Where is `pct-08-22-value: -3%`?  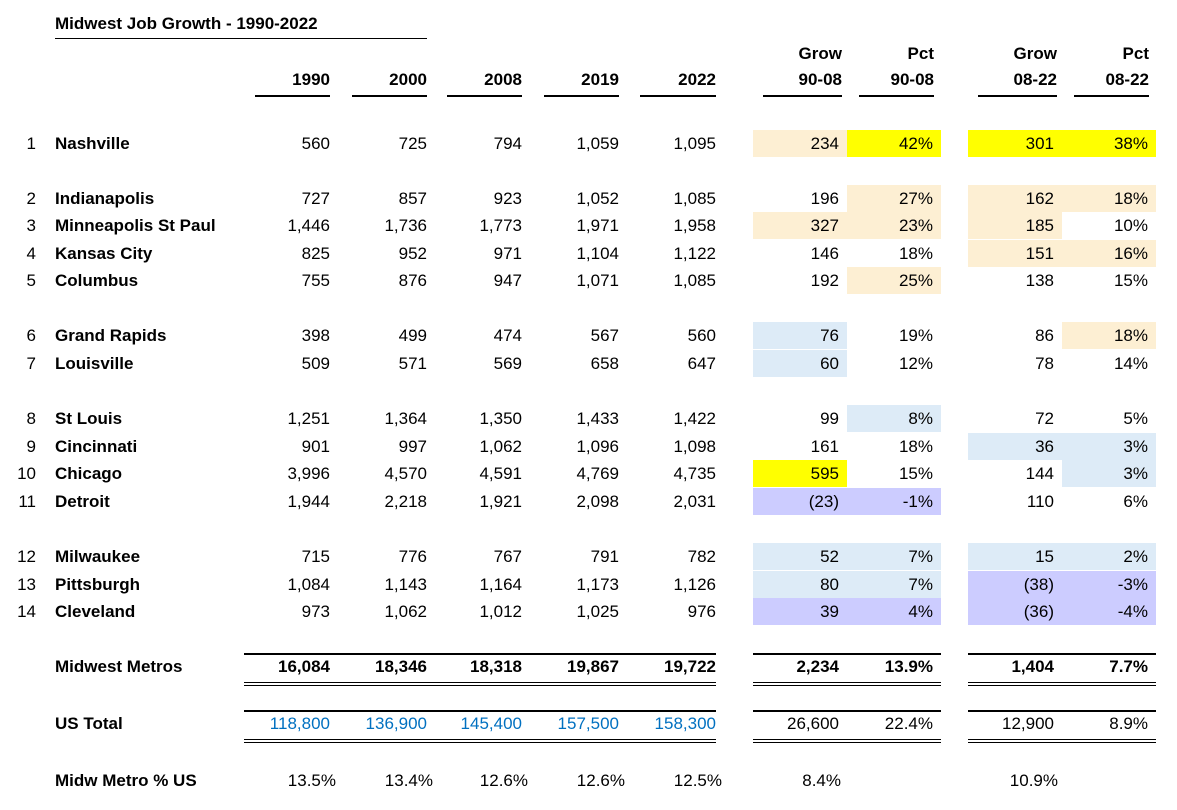
pct-08-22-value: -3% is located at coordinates (1109, 584).